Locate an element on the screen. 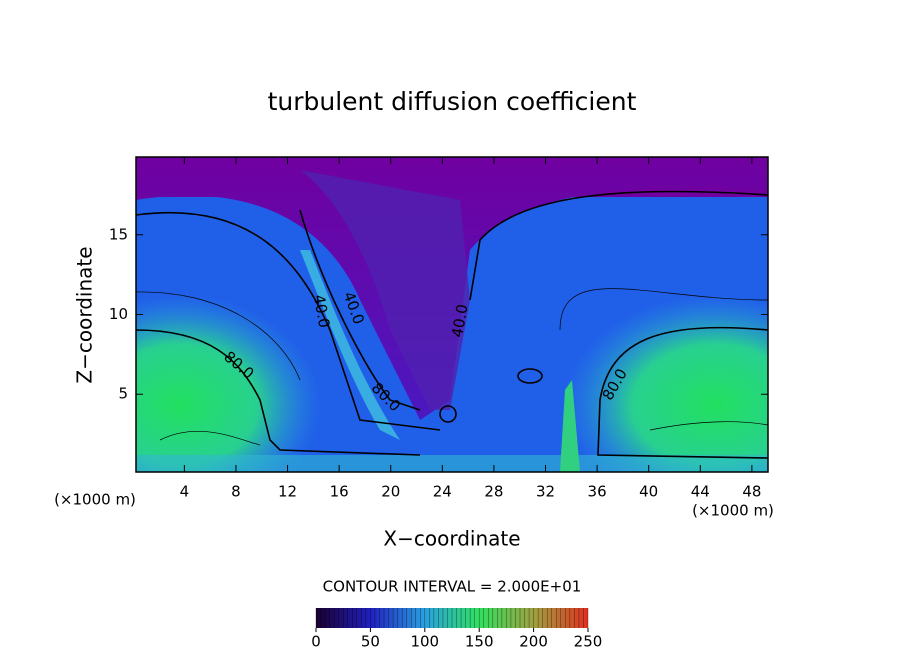 This screenshot has width=904, height=654. x-tick-label: 44 is located at coordinates (700, 492).